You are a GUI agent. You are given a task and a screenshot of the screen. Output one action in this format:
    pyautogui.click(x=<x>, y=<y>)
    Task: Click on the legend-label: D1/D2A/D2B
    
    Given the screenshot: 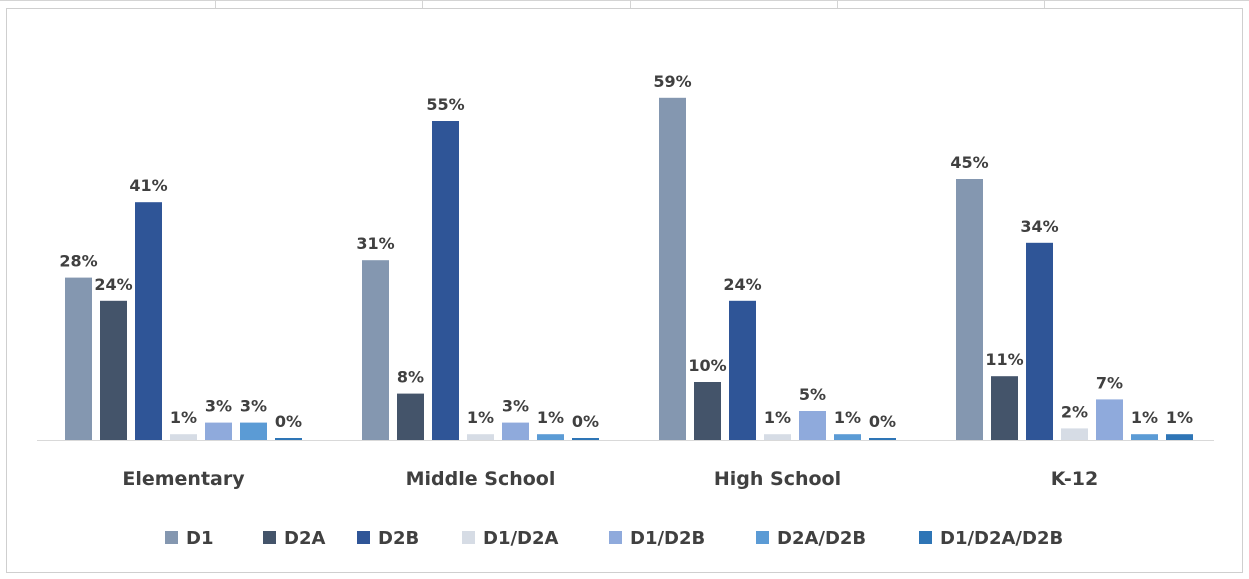 What is the action you would take?
    pyautogui.click(x=1001, y=538)
    